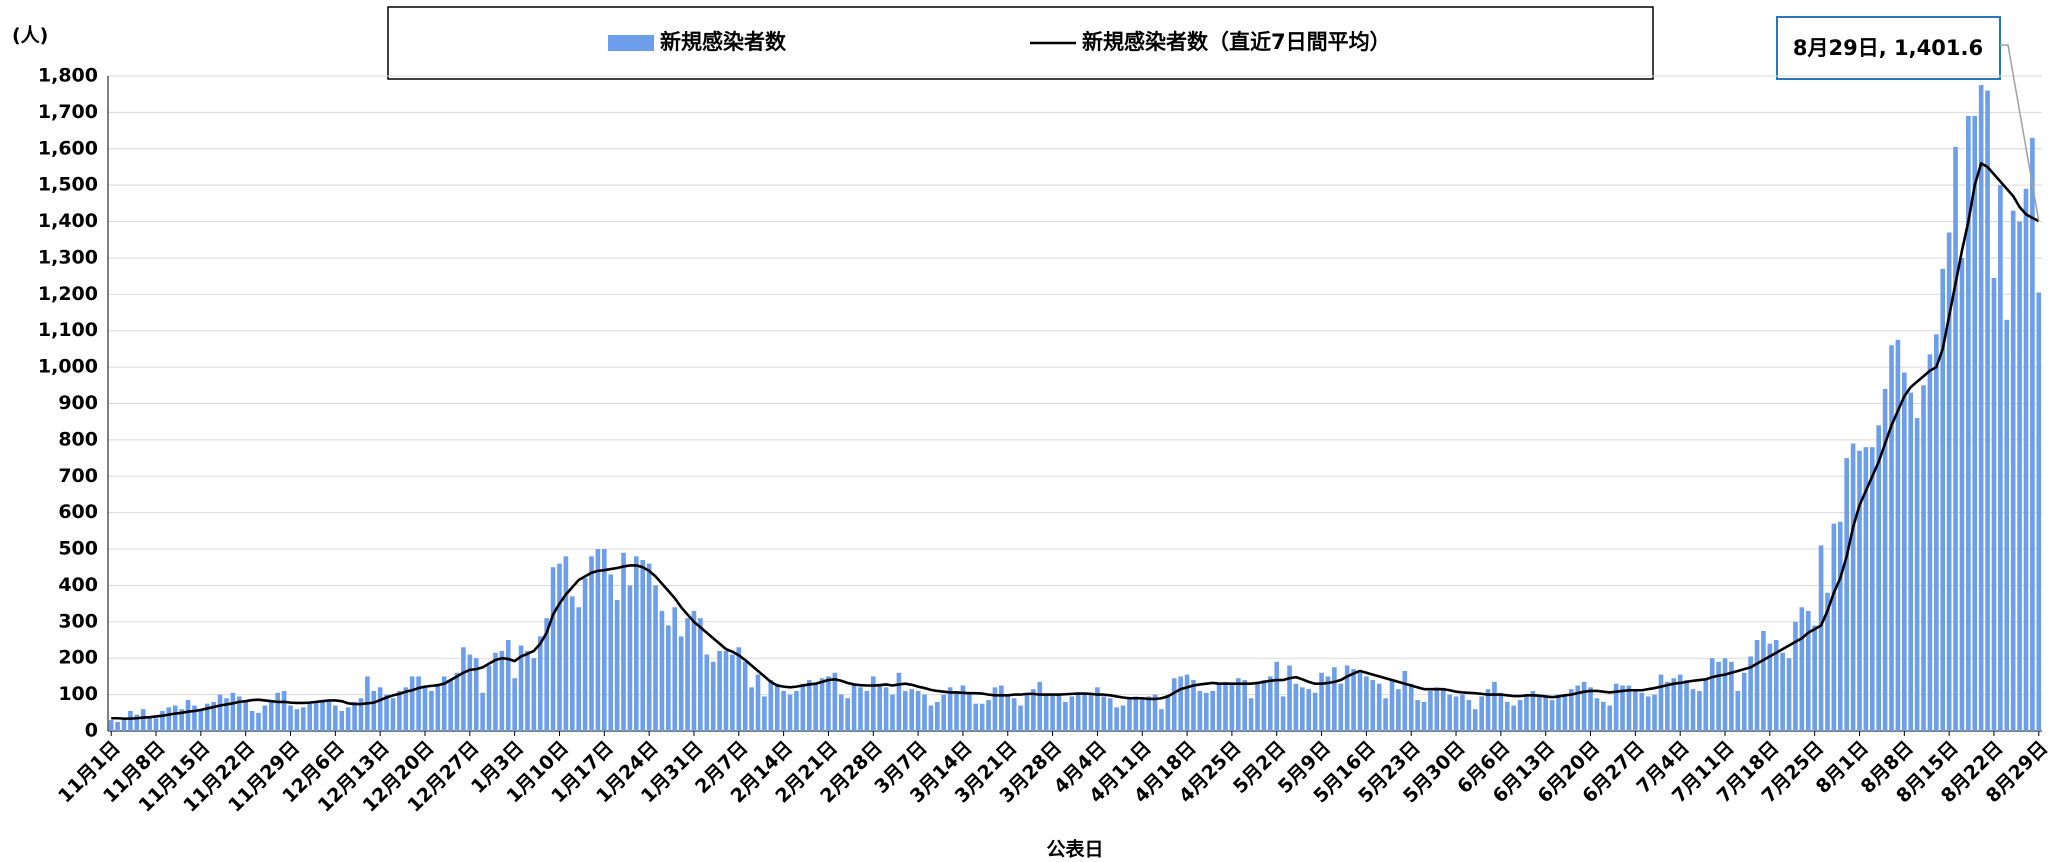 The width and height of the screenshot is (2055, 862). I want to click on y-tick-label: 100, so click(78, 694).